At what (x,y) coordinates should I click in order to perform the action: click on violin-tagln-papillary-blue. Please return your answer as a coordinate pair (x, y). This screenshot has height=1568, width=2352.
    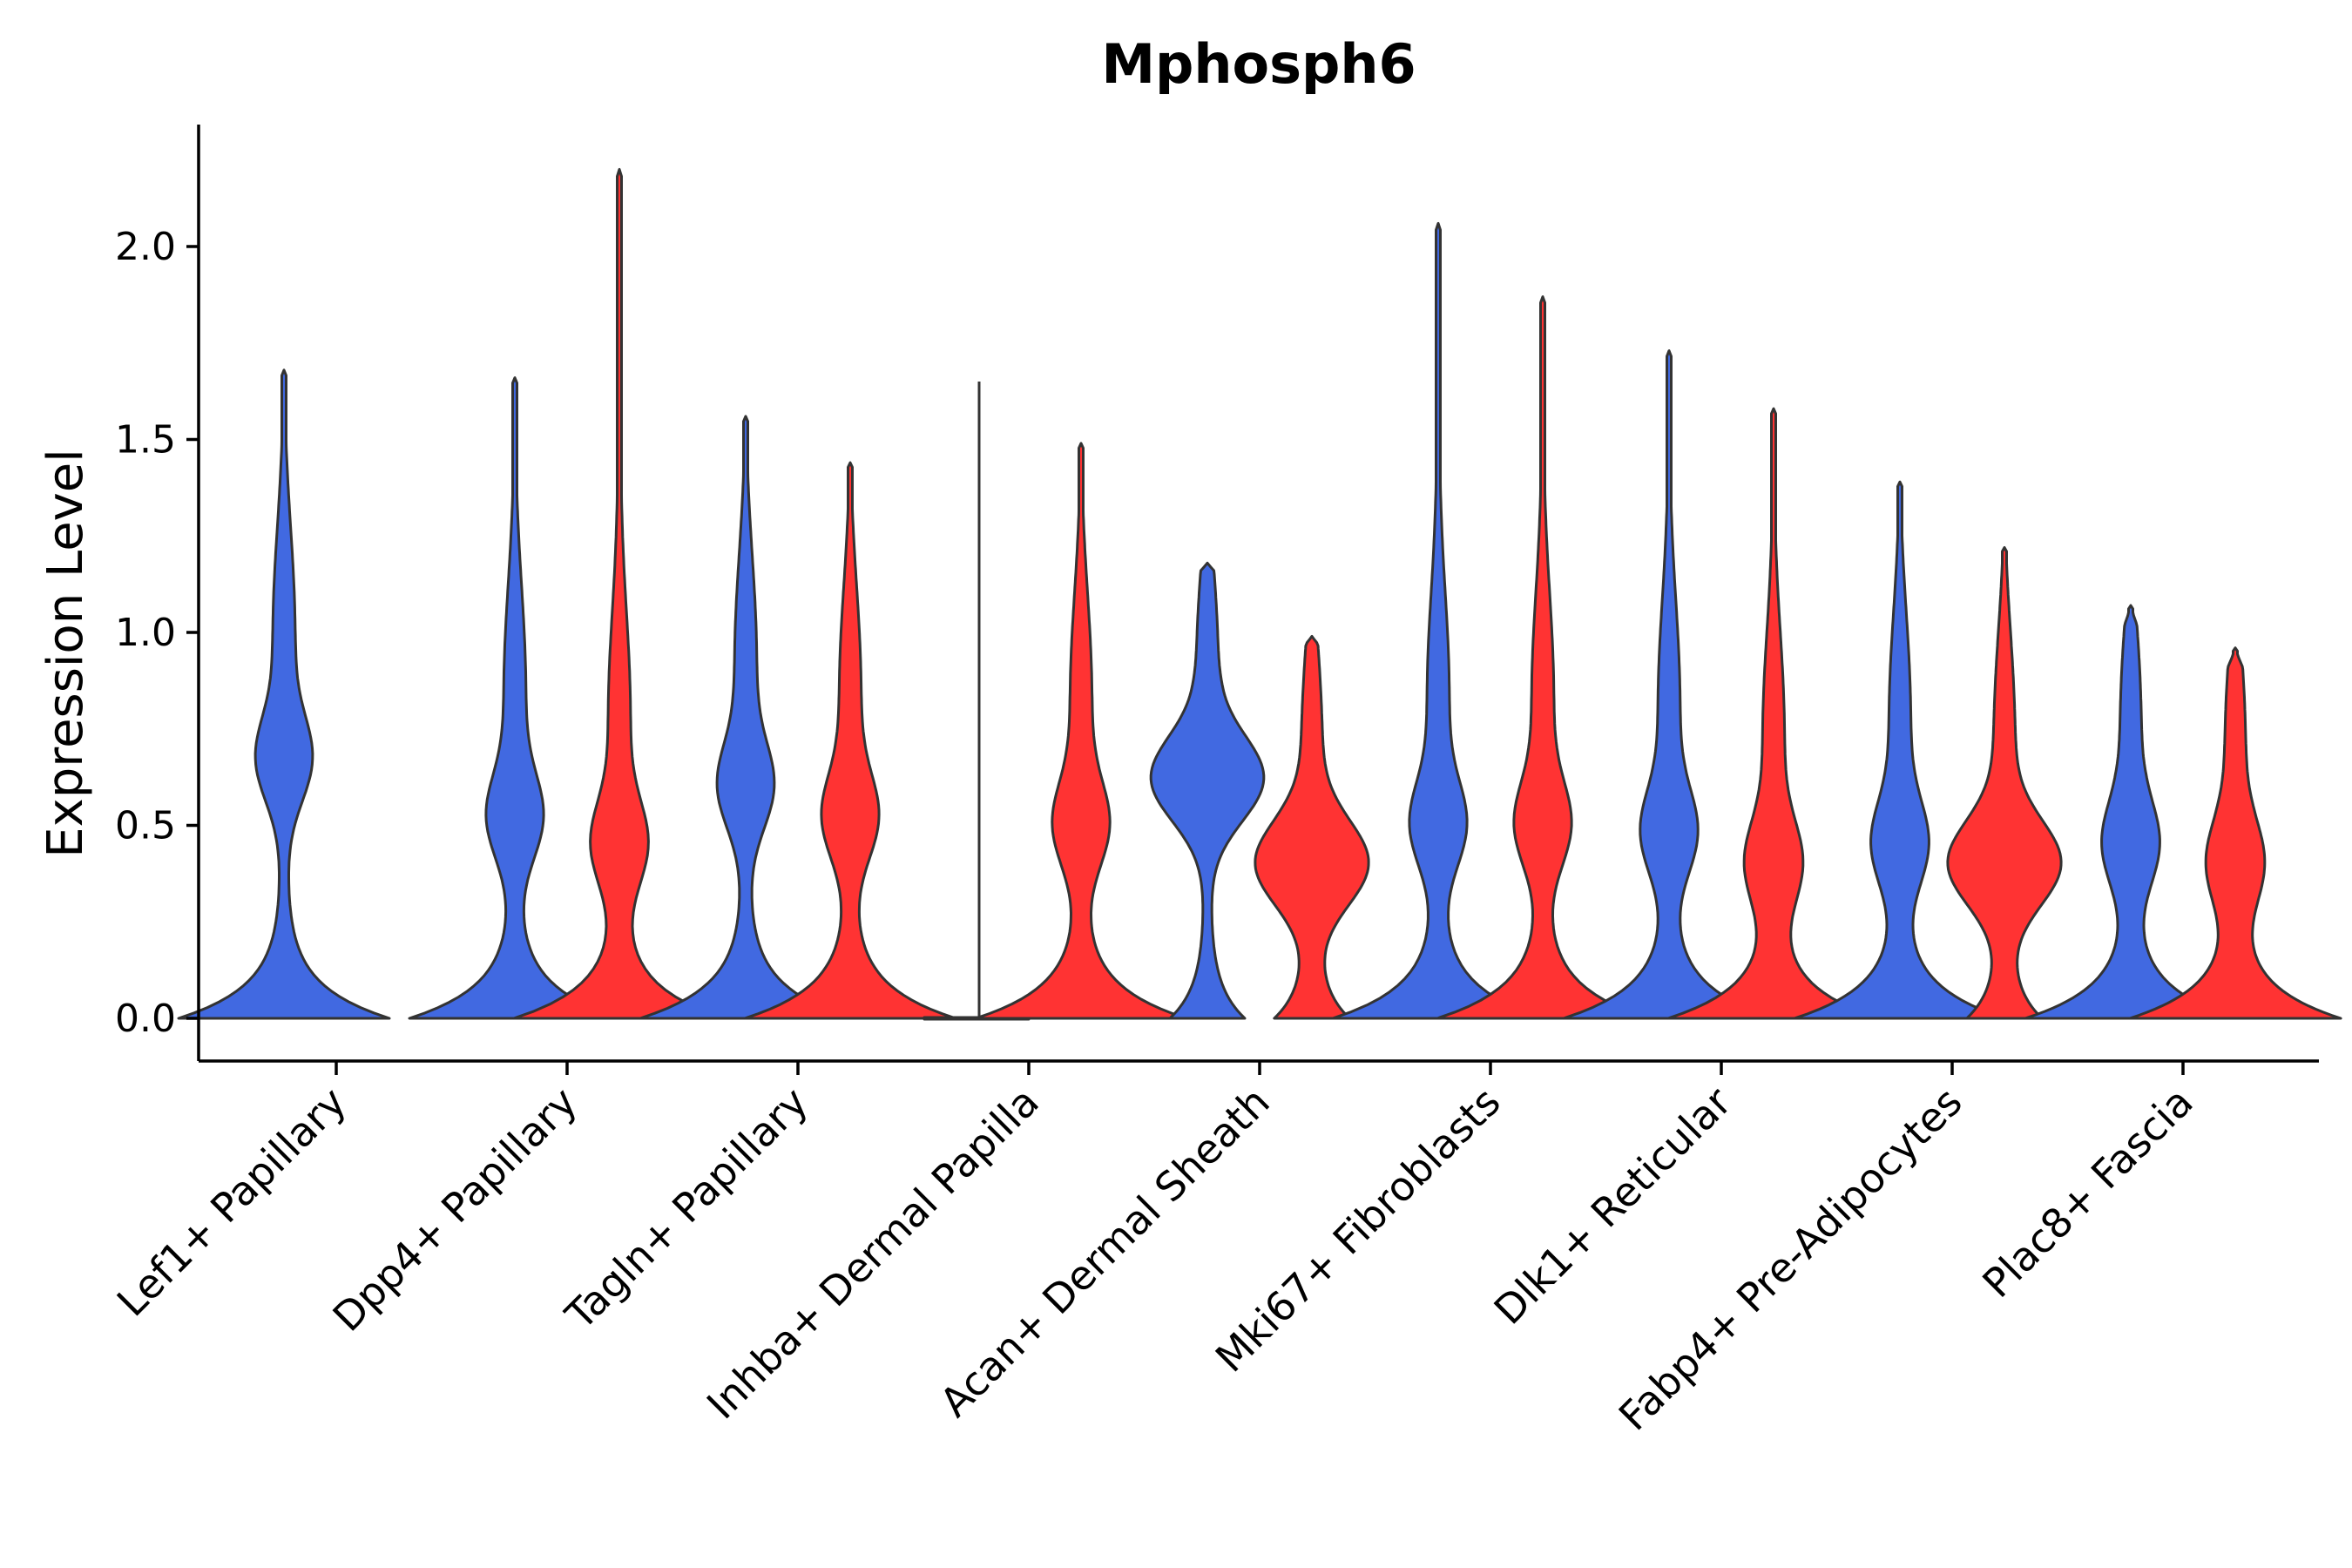
    Looking at the image, I should click on (746, 717).